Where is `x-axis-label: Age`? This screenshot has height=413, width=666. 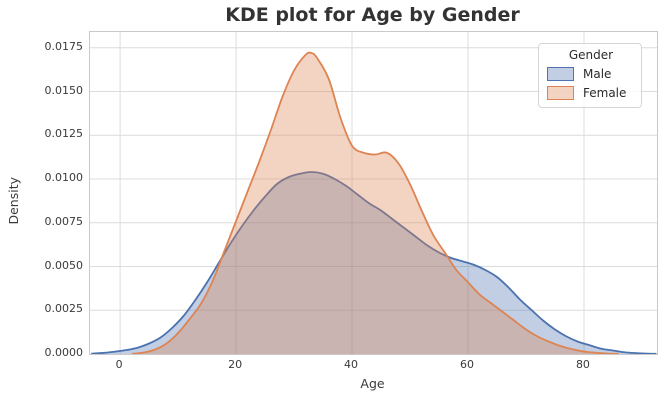 x-axis-label: Age is located at coordinates (372, 383).